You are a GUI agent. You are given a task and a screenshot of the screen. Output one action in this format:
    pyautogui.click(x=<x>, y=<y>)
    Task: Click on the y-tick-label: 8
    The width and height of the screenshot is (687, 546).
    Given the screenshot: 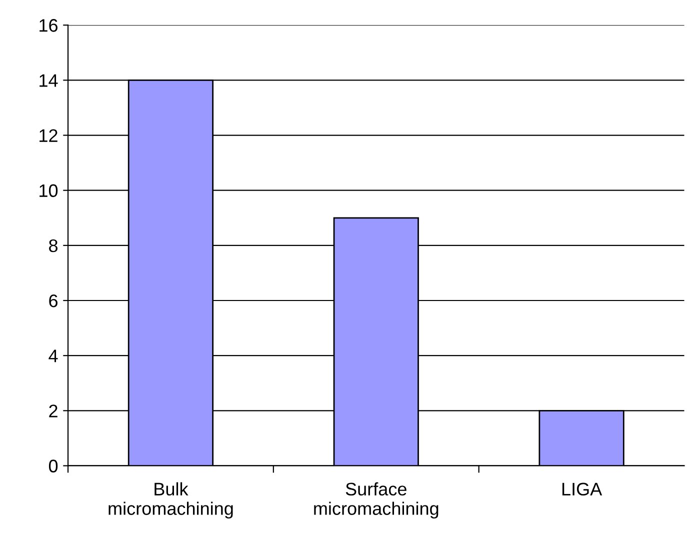 What is the action you would take?
    pyautogui.click(x=53, y=245)
    